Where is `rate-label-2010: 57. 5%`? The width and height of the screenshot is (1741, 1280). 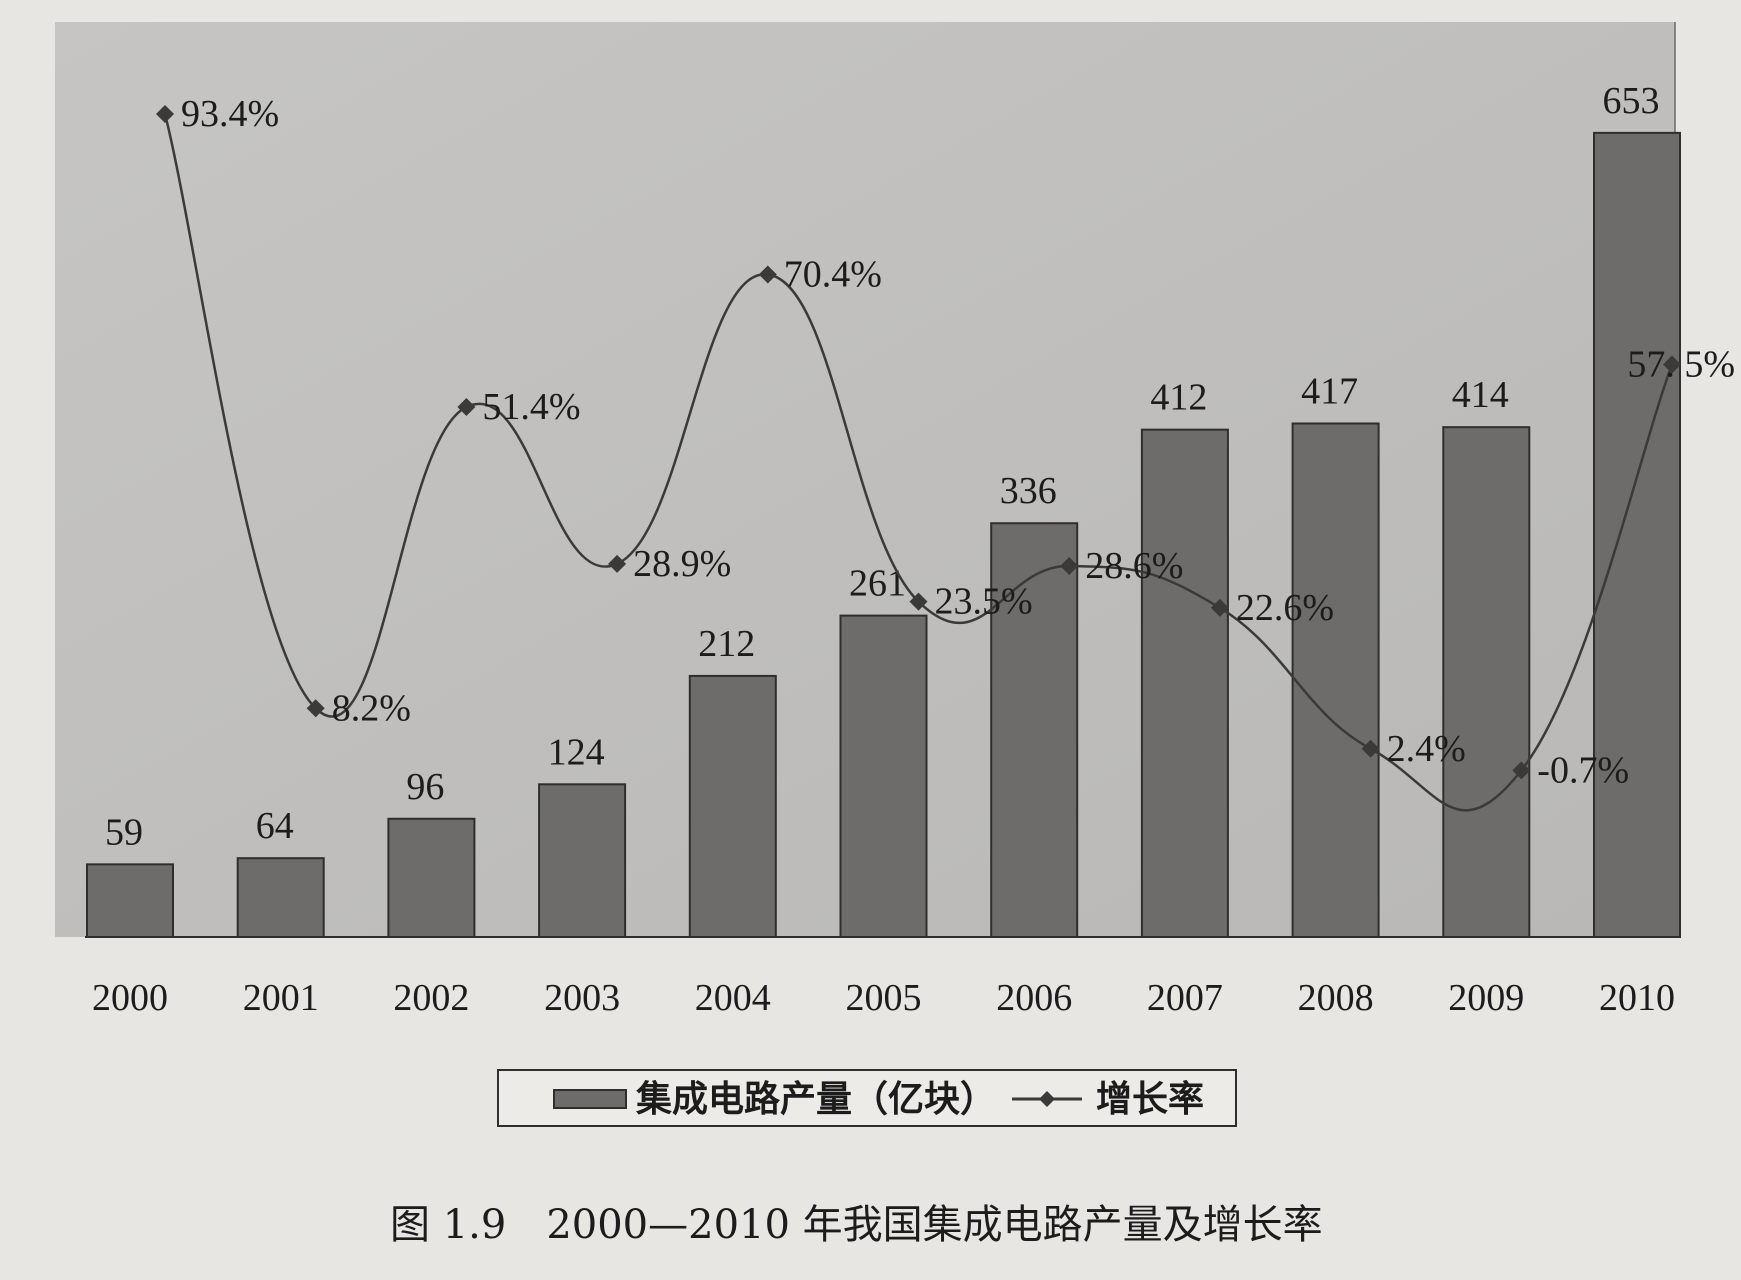 rate-label-2010: 57. 5% is located at coordinates (1681, 364).